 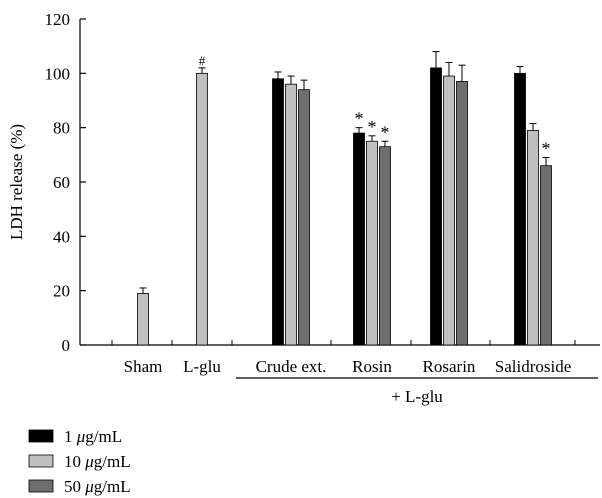 I want to click on legend-label: 1 μg/mL, so click(x=93, y=436).